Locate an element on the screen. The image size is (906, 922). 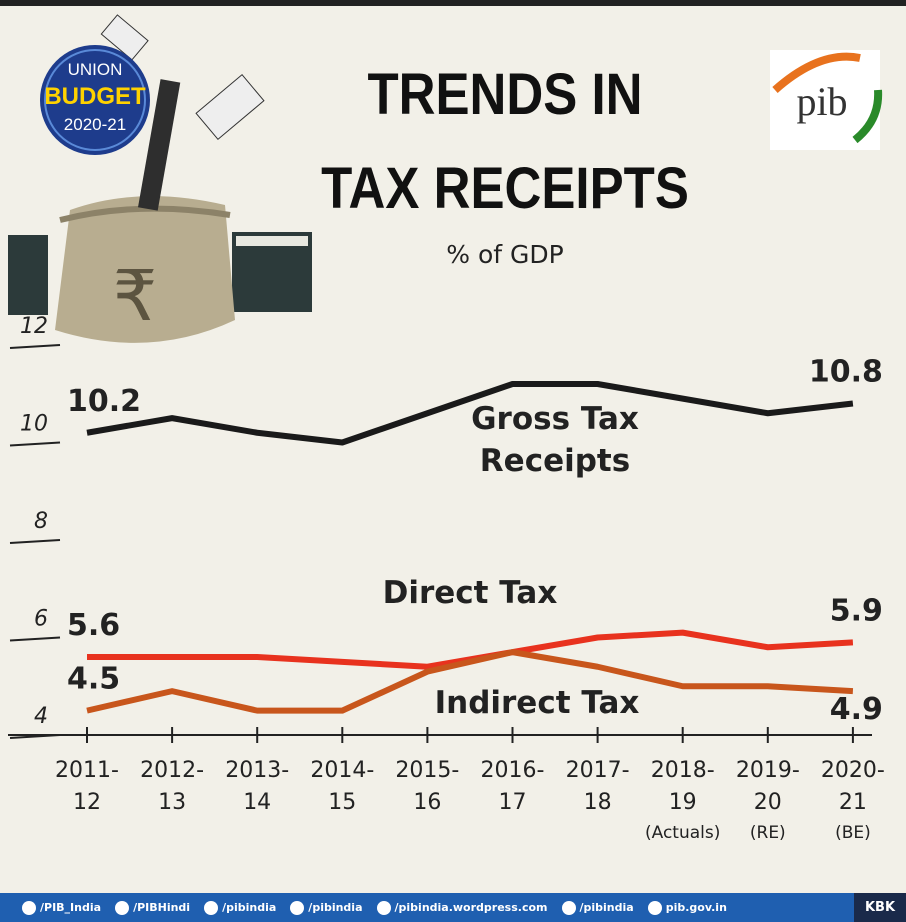
footer-item: /PIBHindi is located at coordinates (153, 907).